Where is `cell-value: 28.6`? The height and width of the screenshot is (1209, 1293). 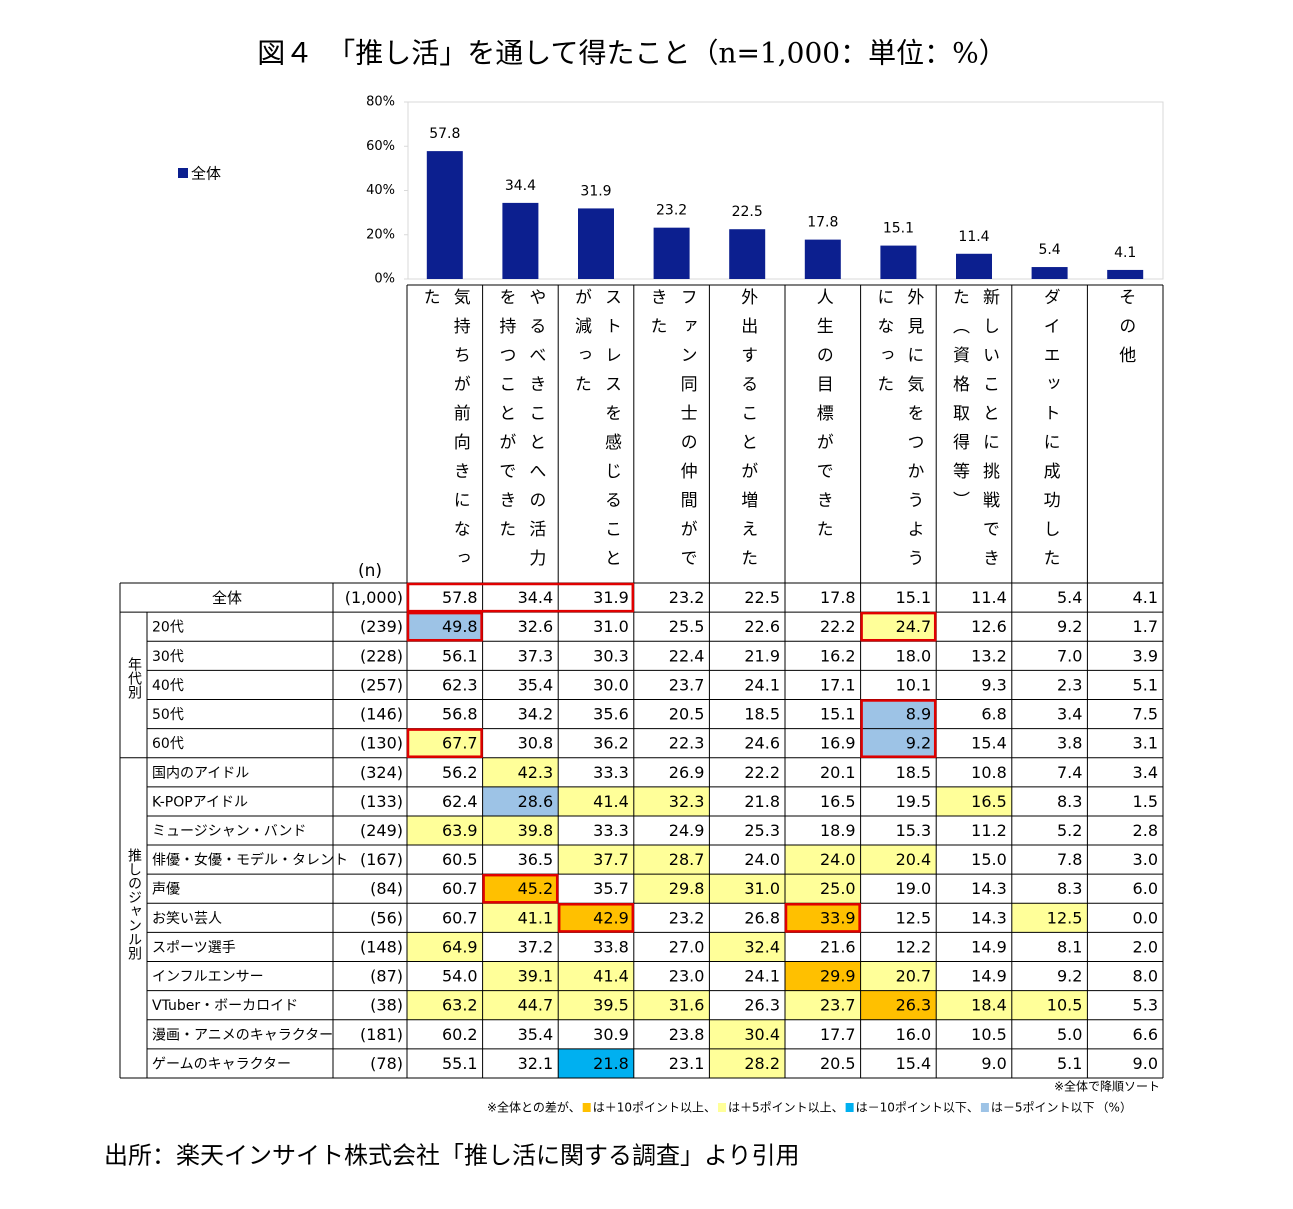 cell-value: 28.6 is located at coordinates (536, 801).